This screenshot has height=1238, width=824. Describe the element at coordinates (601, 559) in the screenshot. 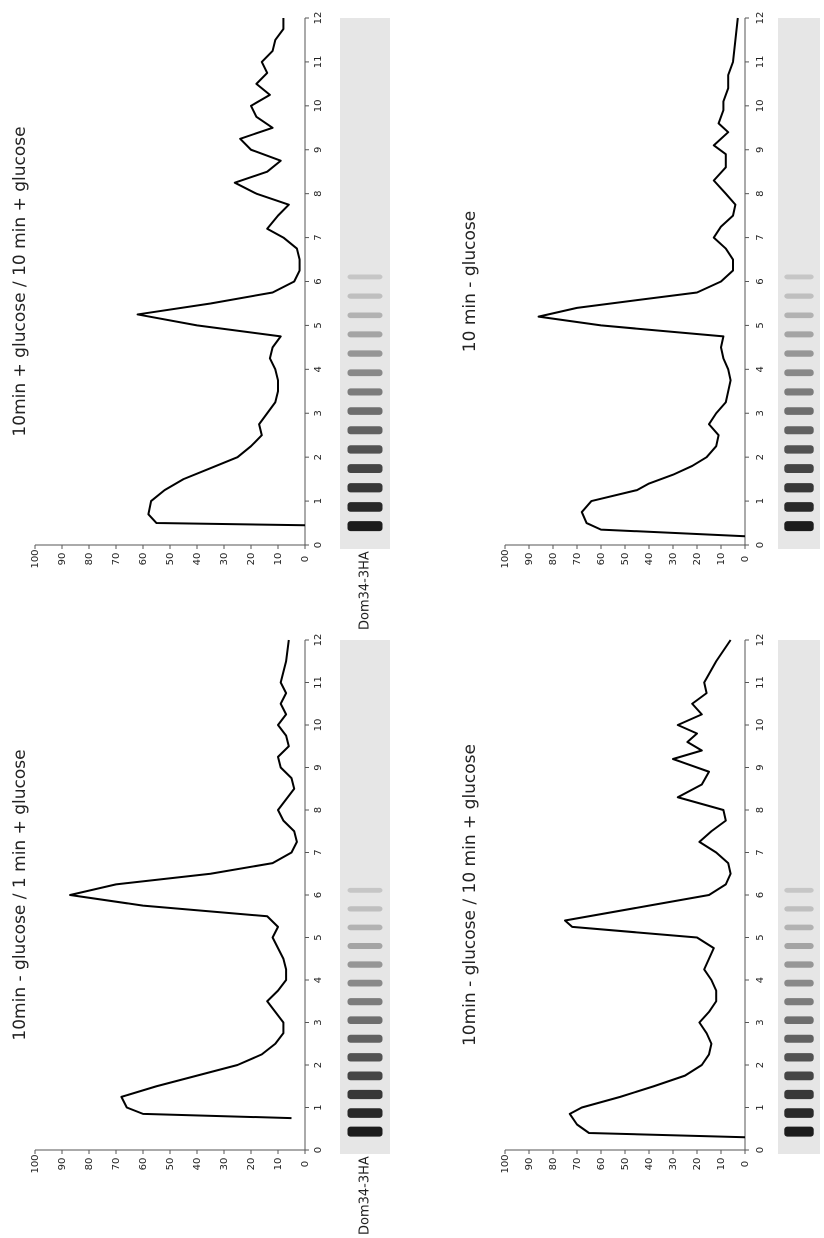

I see `y-tick-label: 60` at that location.